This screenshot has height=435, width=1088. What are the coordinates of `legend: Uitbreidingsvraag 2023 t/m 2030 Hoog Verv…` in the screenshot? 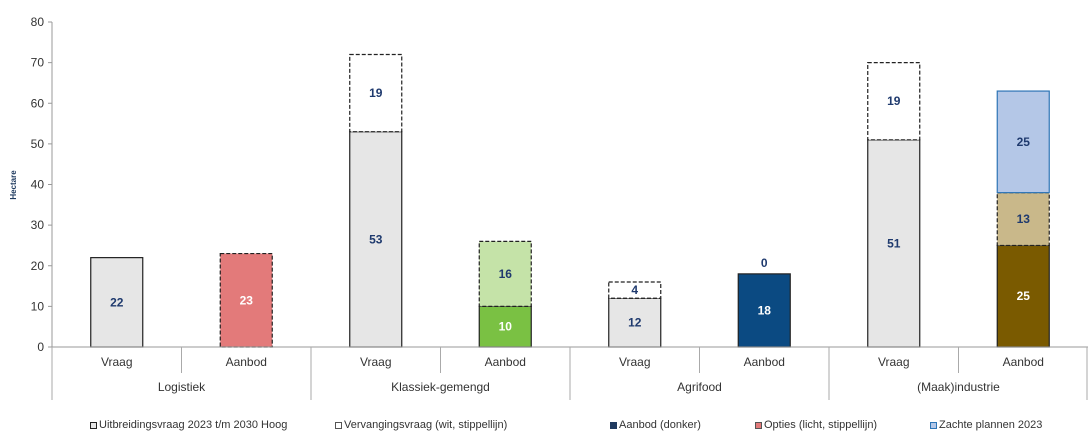 It's located at (544, 426).